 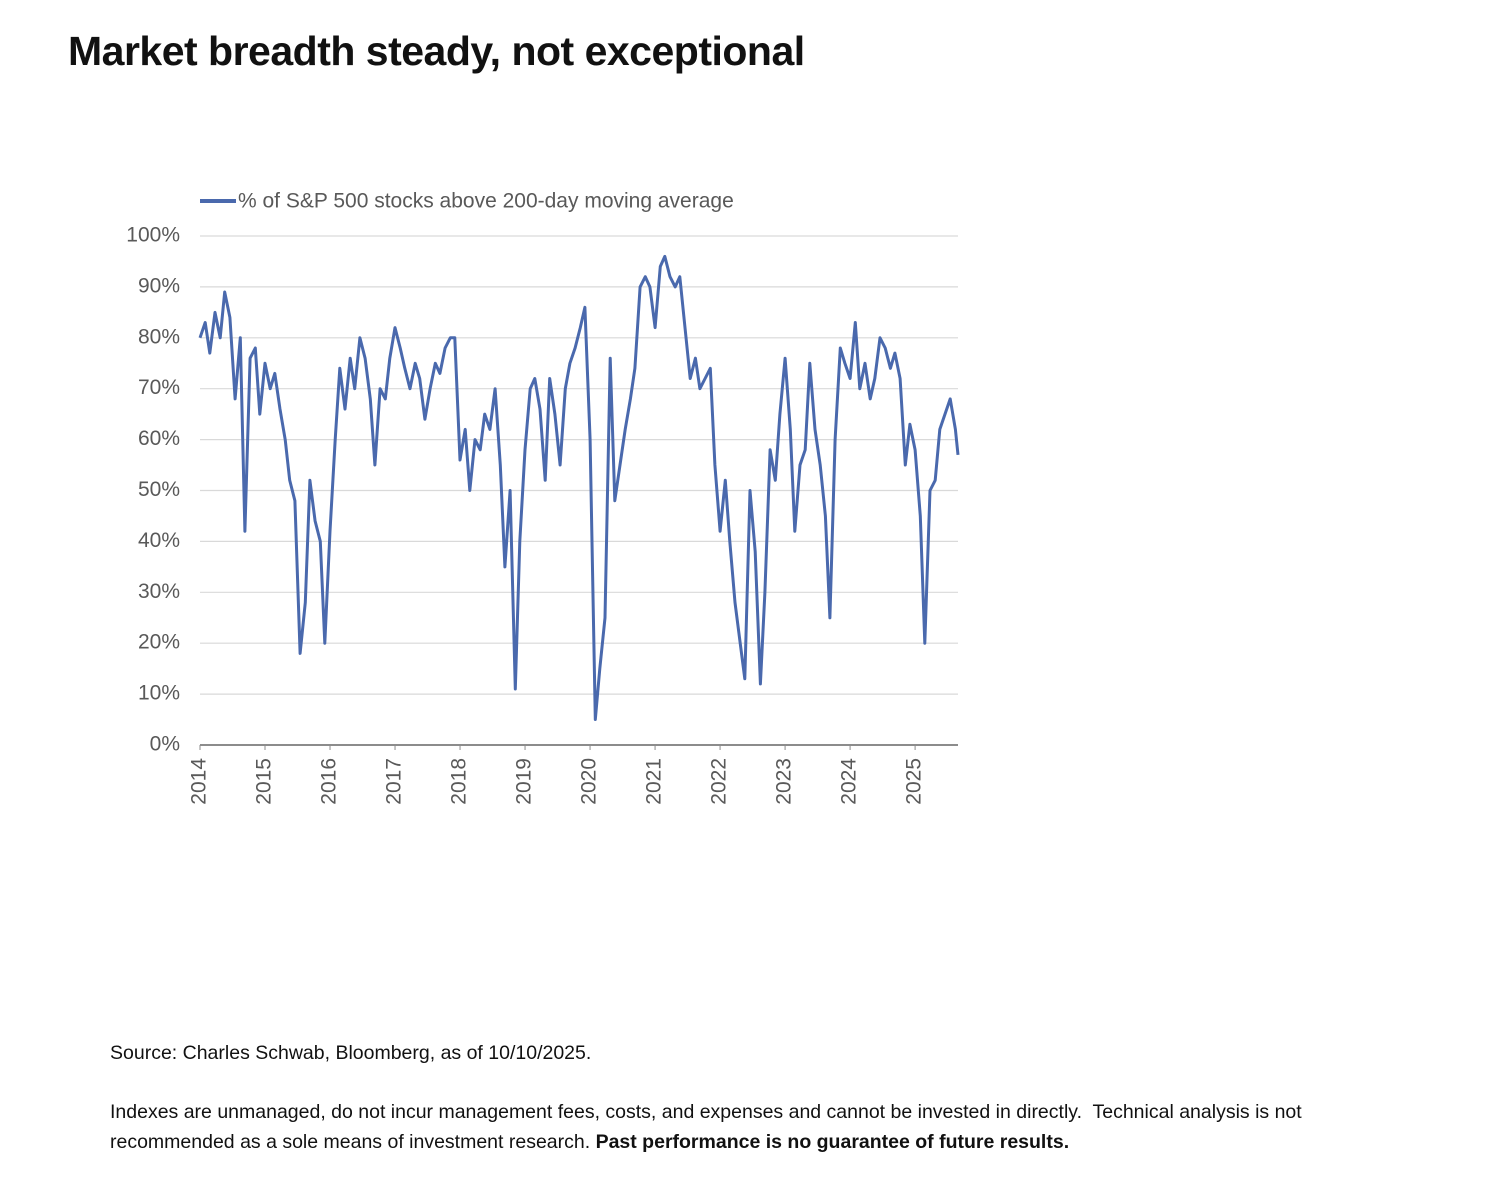 I want to click on x-tick-label: 2022, so click(x=719, y=781).